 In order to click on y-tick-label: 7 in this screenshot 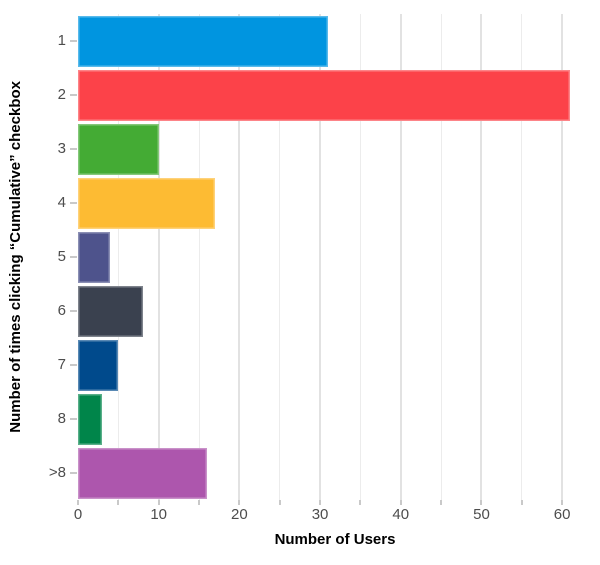, I will do `click(61, 364)`.